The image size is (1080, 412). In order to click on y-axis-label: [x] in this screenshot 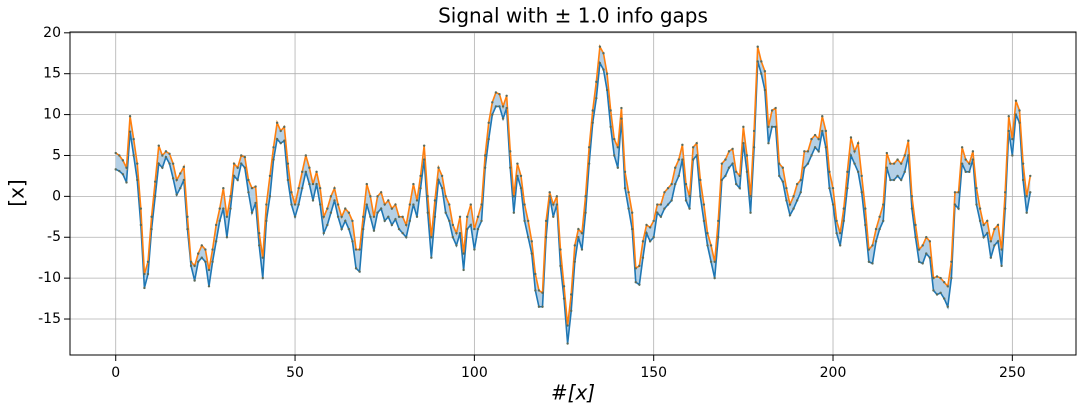, I will do `click(17, 192)`.